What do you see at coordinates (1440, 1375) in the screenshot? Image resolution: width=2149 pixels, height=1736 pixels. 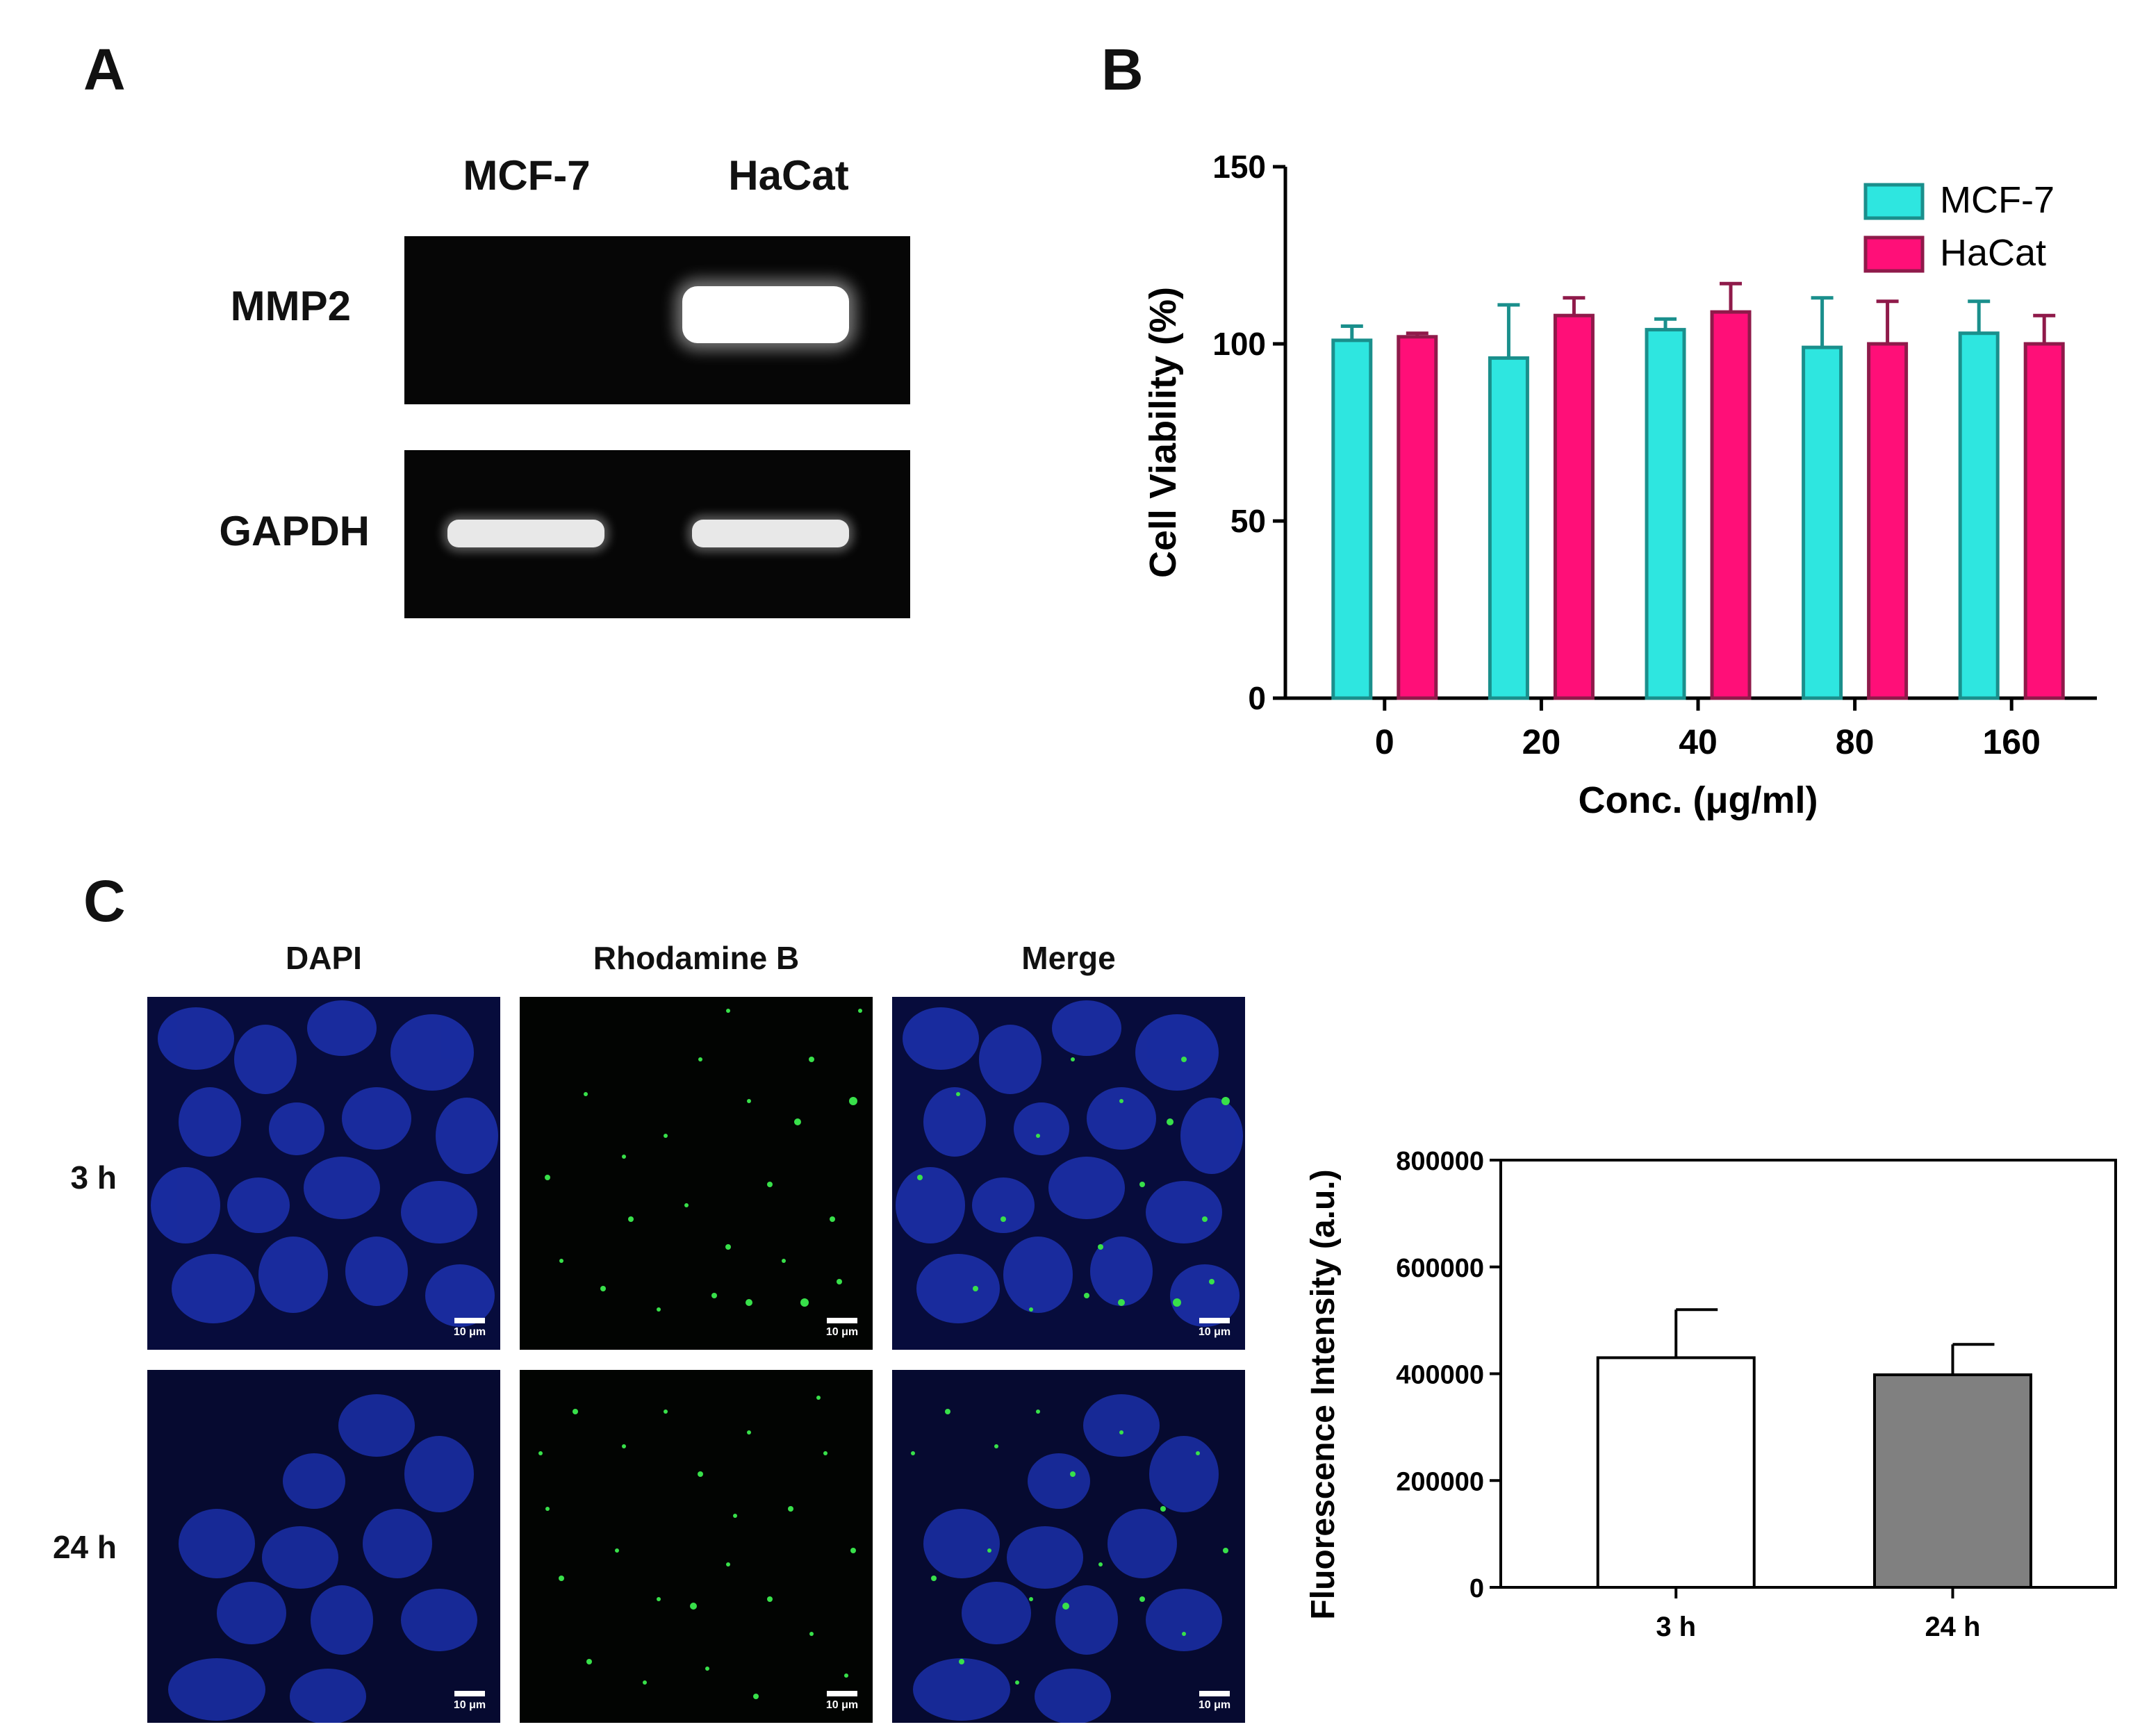 I see `y-tick-label: 400000` at bounding box center [1440, 1375].